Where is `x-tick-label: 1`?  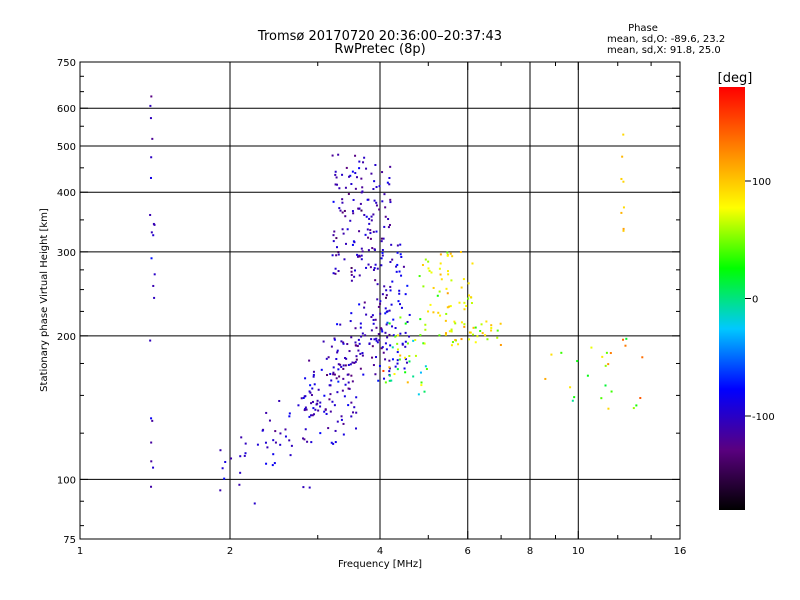 x-tick-label: 1 is located at coordinates (80, 551).